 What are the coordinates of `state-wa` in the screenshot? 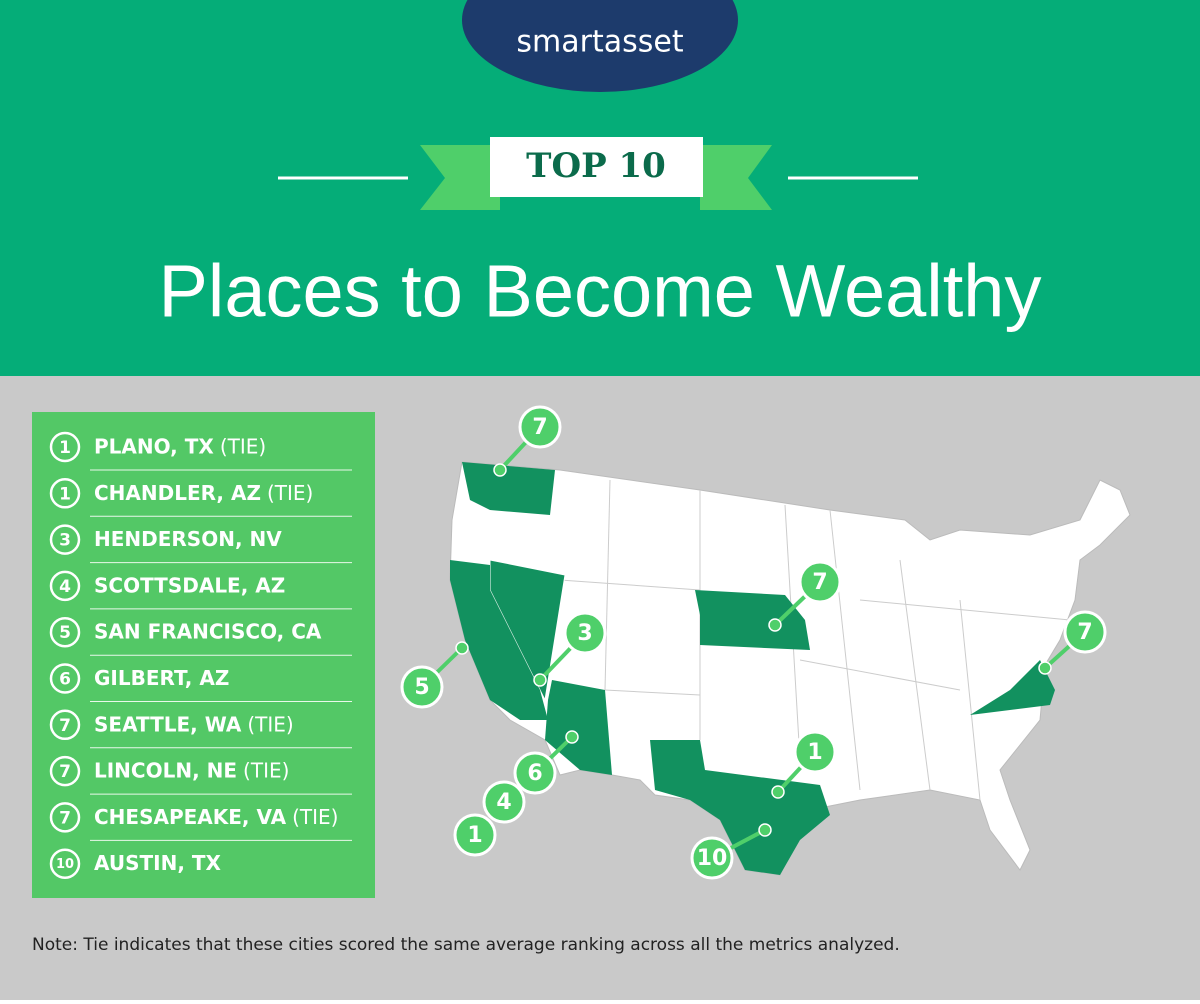 It's located at (508, 488).